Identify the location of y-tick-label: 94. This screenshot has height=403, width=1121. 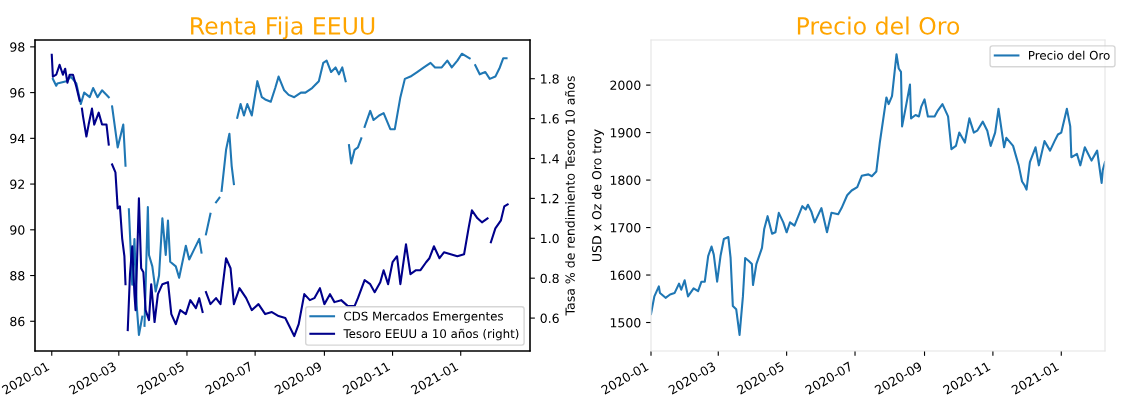
(17, 138).